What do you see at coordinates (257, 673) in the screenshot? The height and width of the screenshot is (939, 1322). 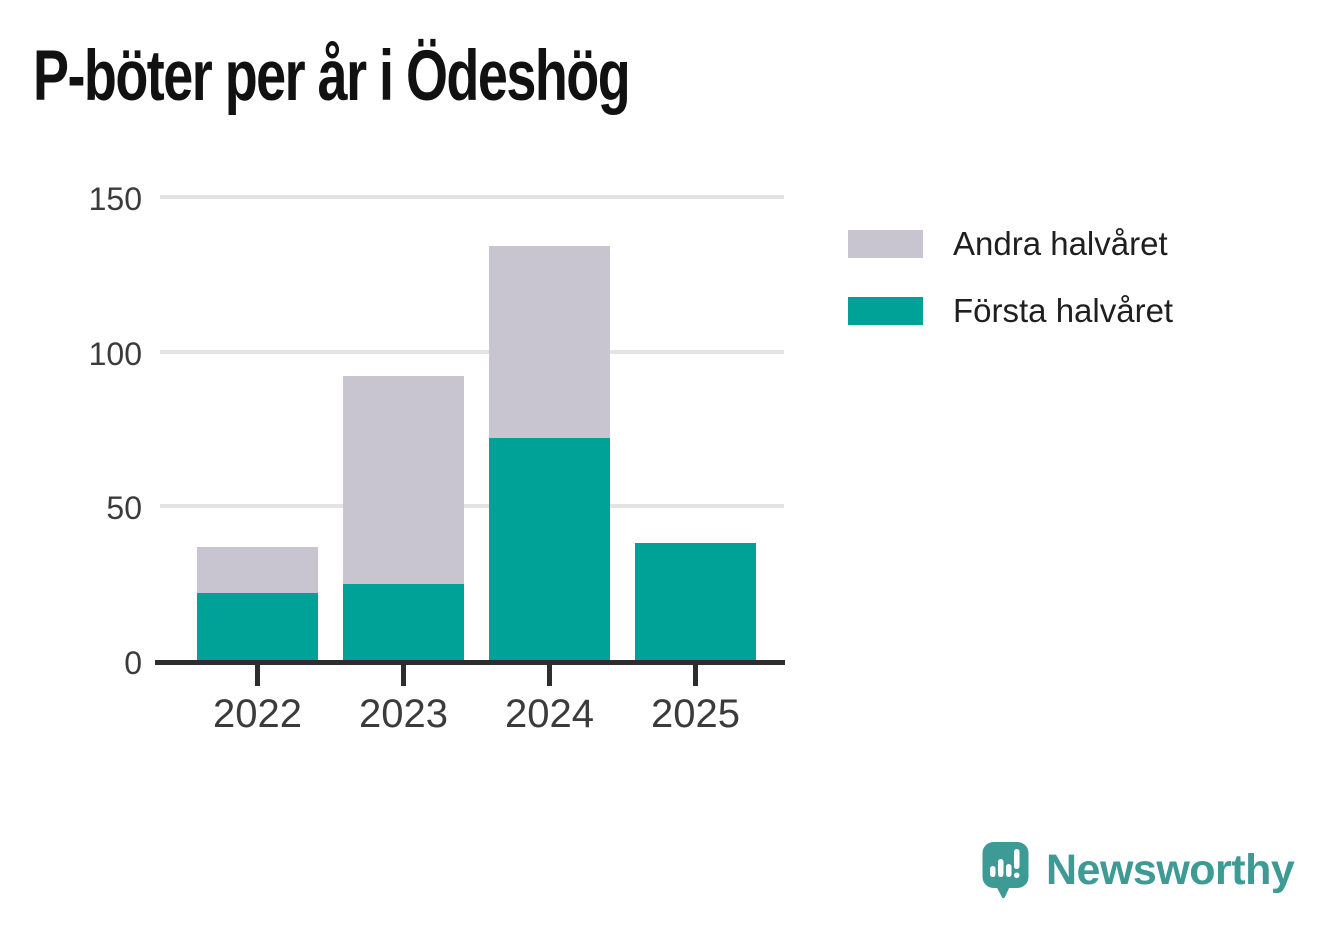 I see `x-axis-tick-2022` at bounding box center [257, 673].